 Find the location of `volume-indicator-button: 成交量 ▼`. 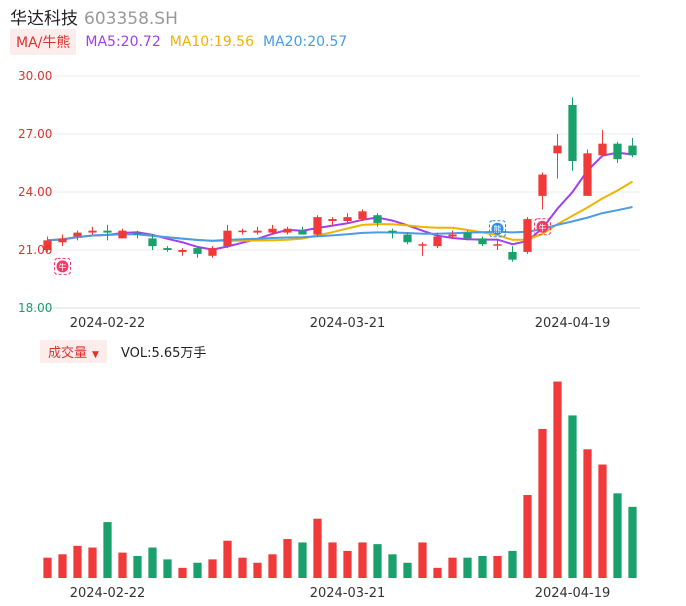

volume-indicator-button: 成交量 ▼ is located at coordinates (73, 351).